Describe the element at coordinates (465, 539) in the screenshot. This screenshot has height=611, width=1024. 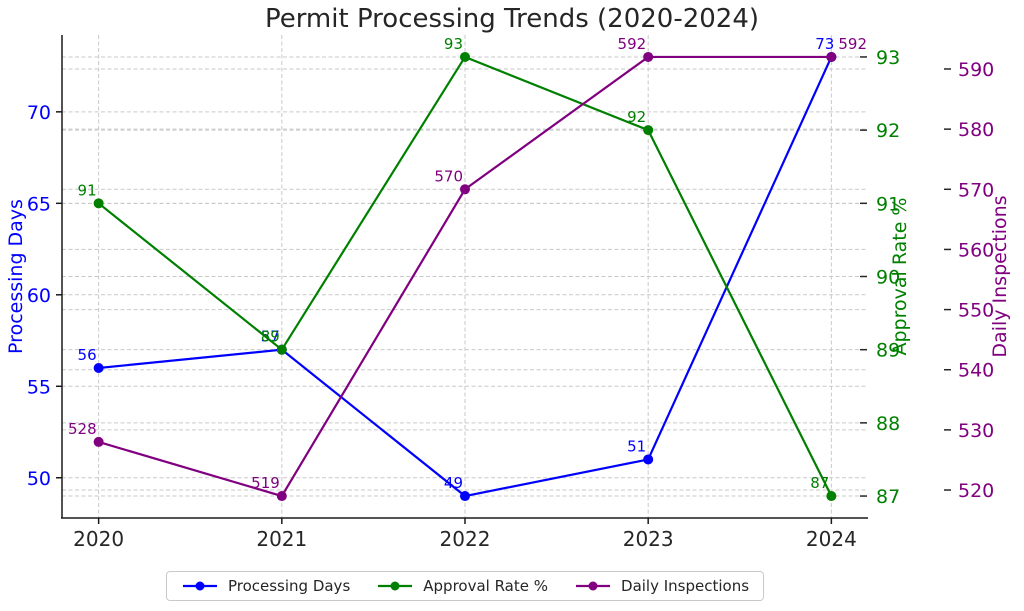
I see `x-tick-label: 2022` at that location.